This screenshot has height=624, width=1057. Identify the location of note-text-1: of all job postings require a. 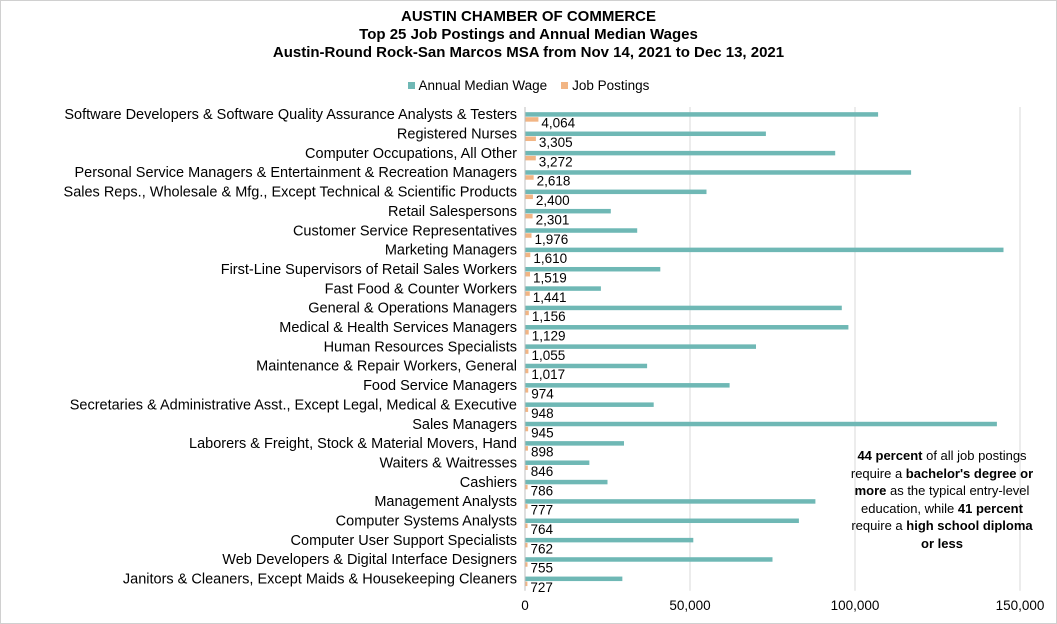
(938, 464).